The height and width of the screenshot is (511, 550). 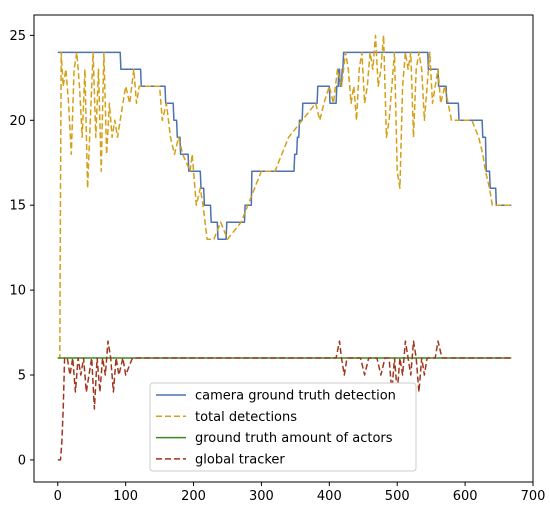 I want to click on y-tick-label: 10, so click(x=17, y=291).